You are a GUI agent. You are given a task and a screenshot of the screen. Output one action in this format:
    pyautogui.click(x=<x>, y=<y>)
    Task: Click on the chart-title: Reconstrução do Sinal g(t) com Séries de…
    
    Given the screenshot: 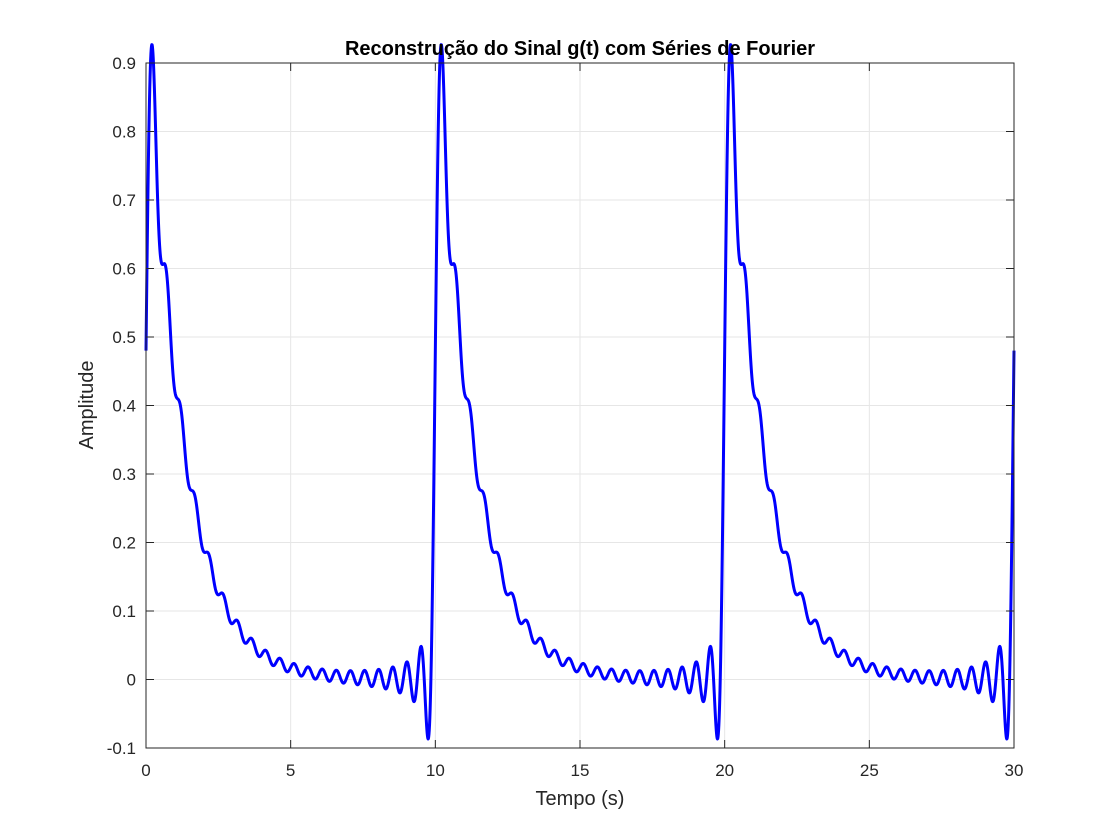 What is the action you would take?
    pyautogui.click(x=580, y=49)
    